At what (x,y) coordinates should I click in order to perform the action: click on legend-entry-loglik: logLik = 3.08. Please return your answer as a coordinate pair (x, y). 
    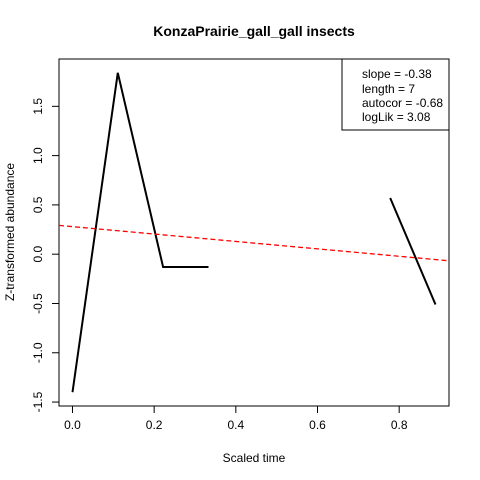
    Looking at the image, I should click on (396, 117).